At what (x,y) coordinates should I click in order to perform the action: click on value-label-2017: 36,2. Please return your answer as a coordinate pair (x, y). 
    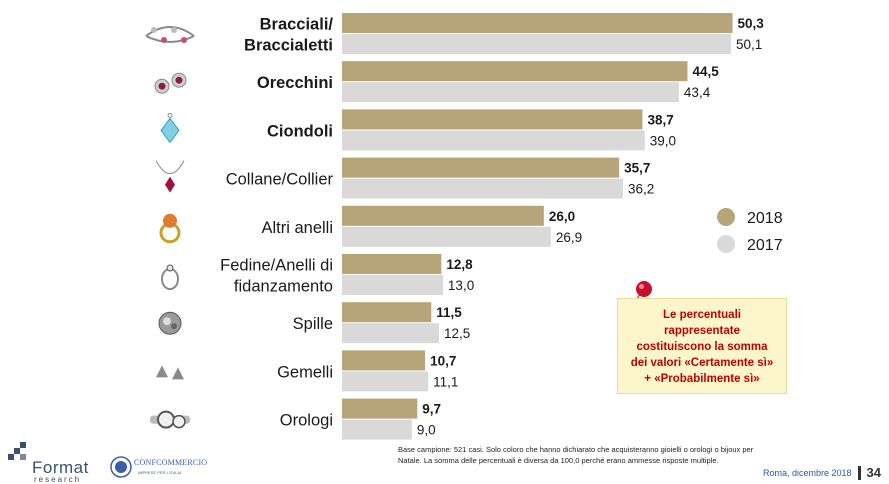
    Looking at the image, I should click on (641, 189).